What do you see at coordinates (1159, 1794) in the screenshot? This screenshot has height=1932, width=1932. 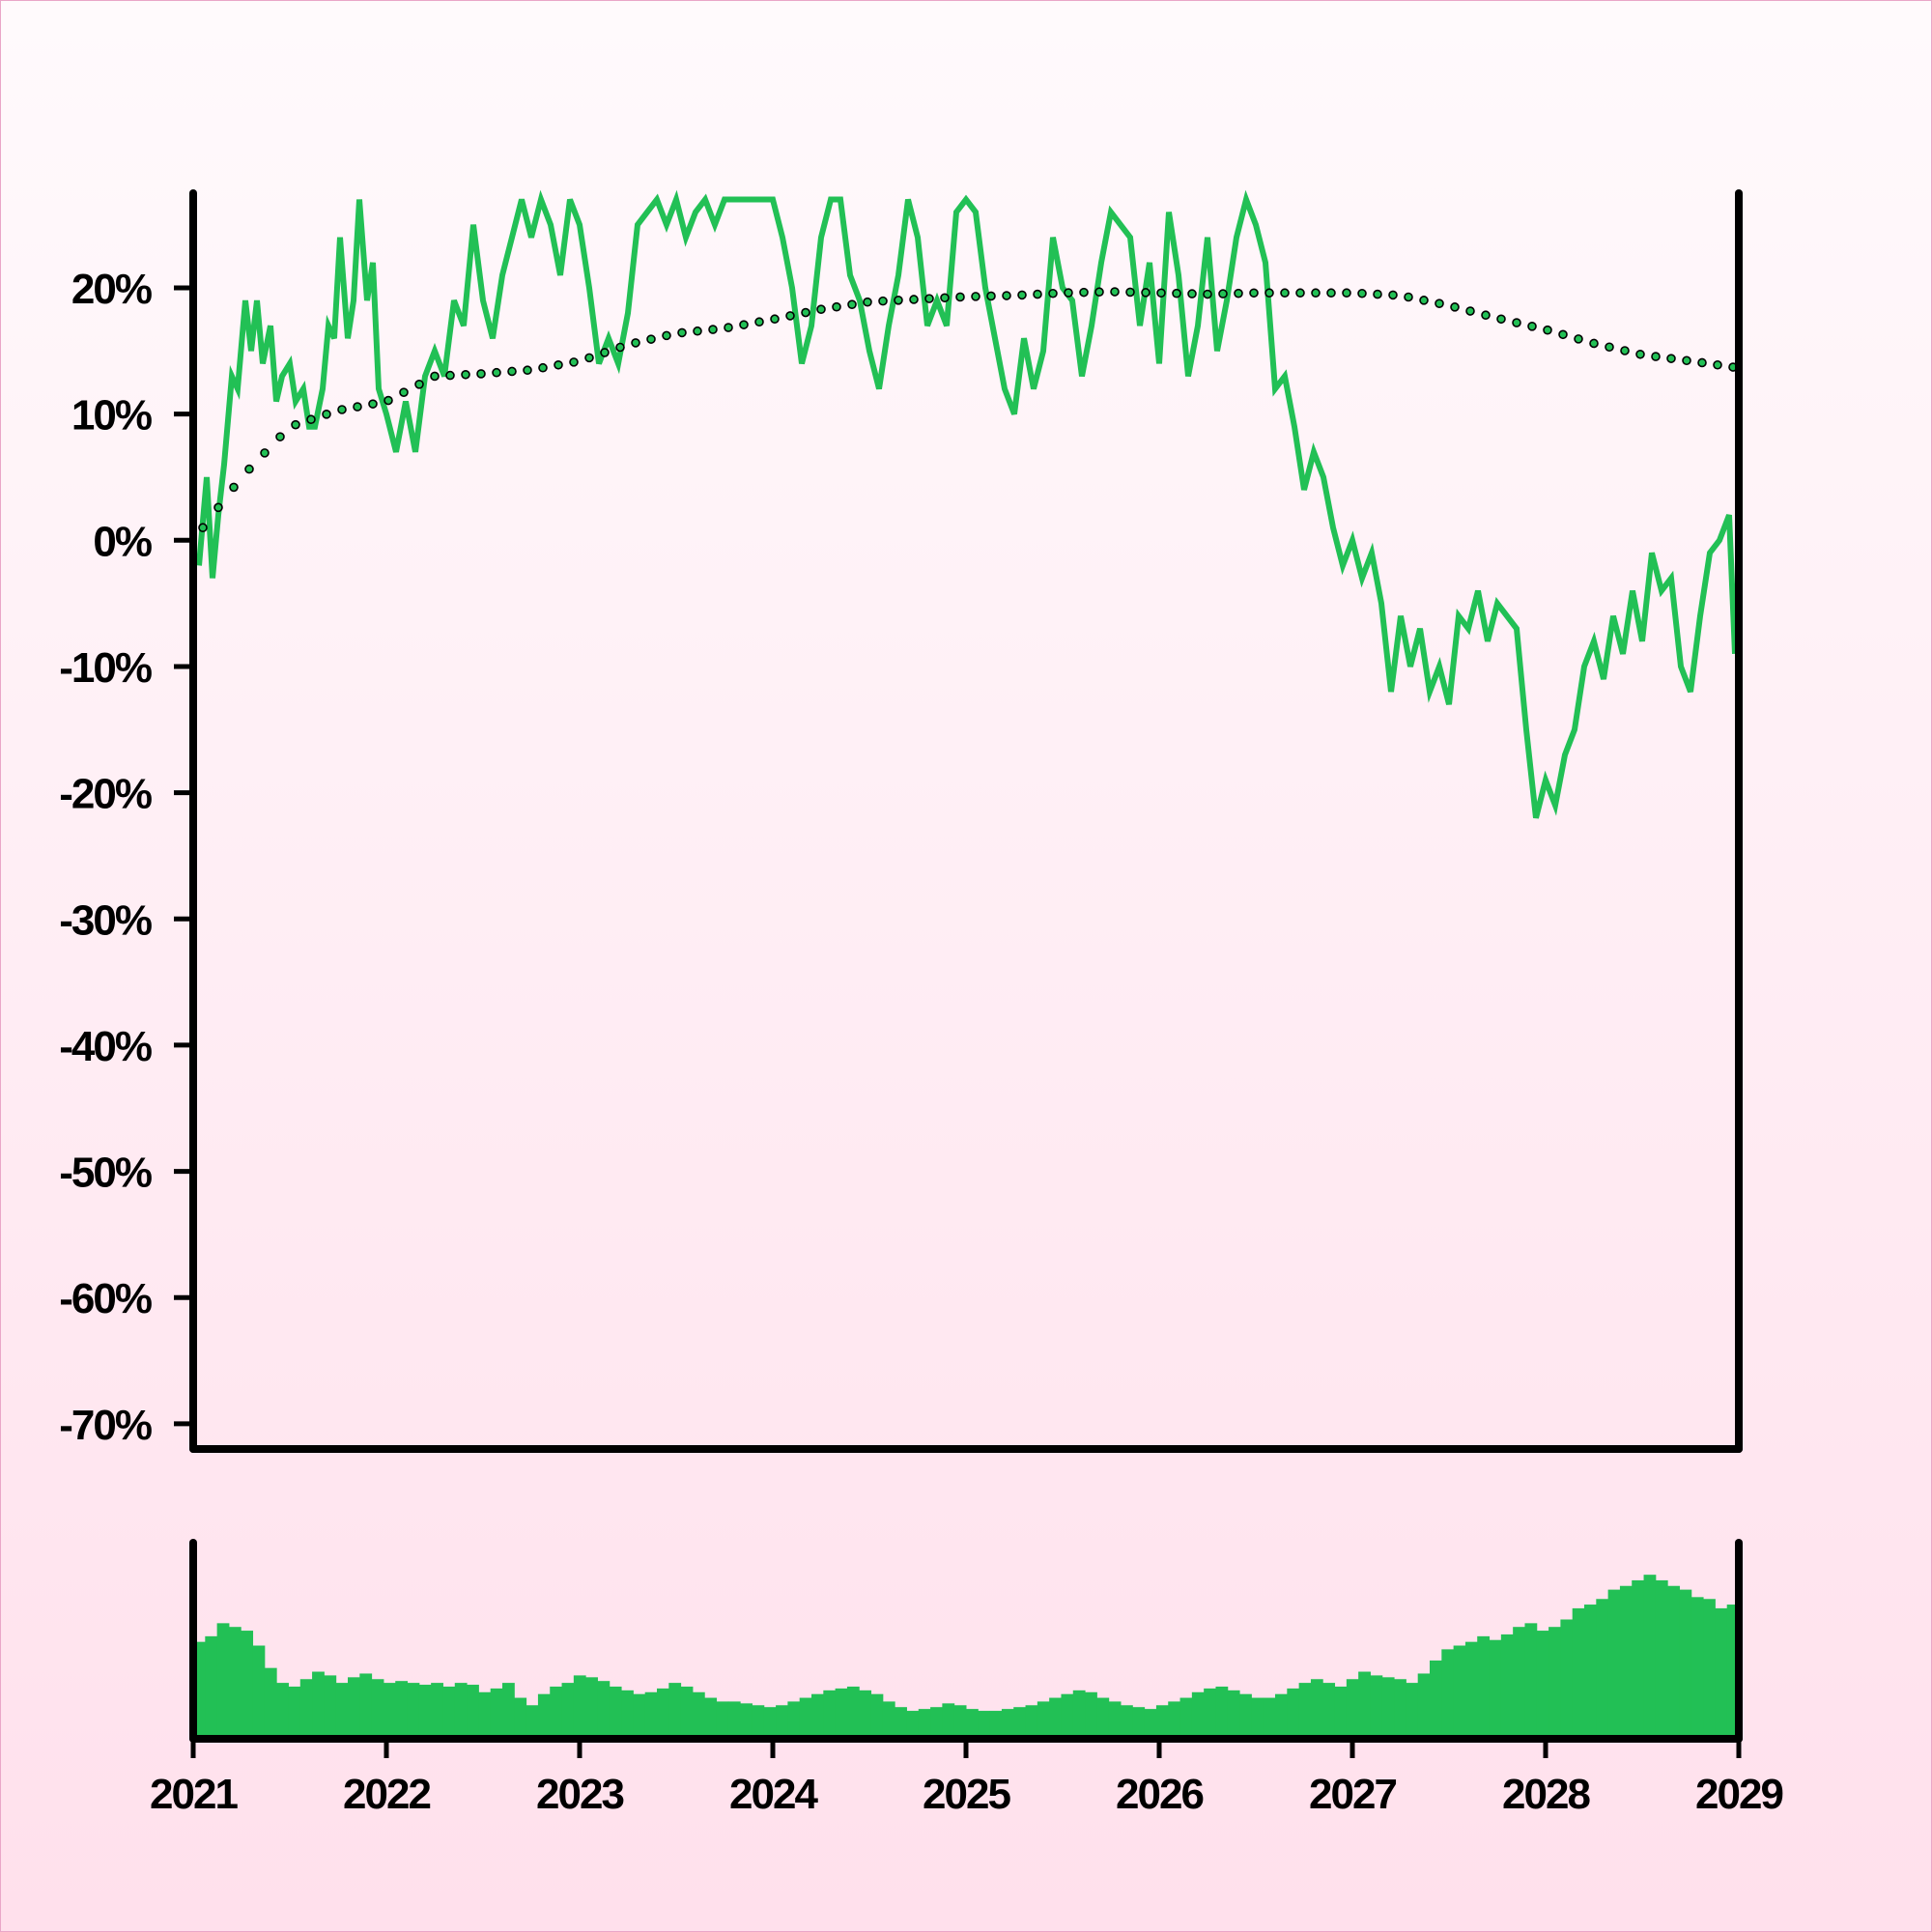 I see `x-tick-label: 2026` at bounding box center [1159, 1794].